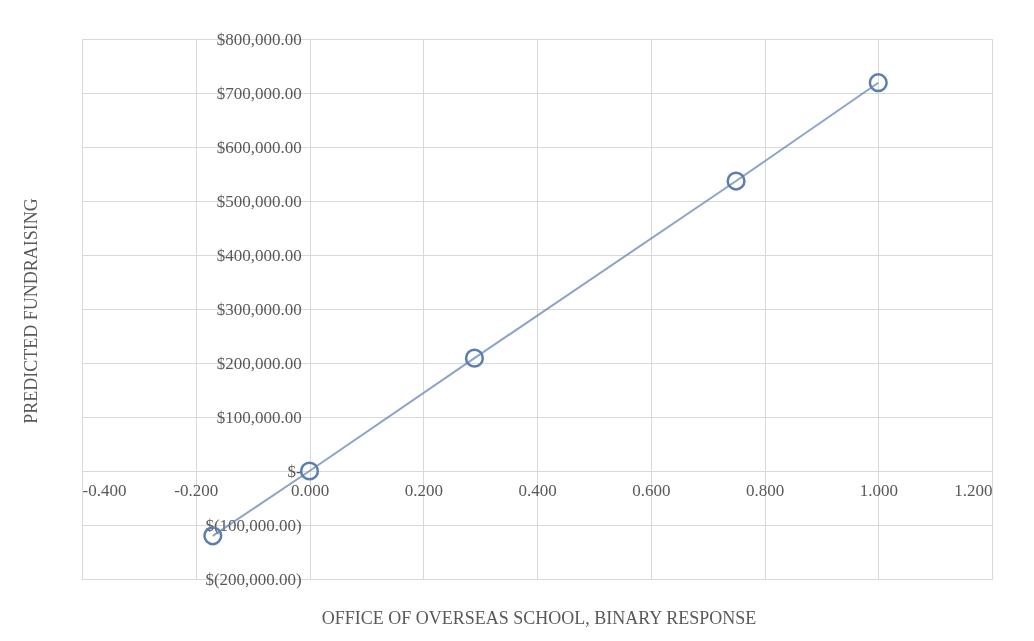 This screenshot has width=1034, height=641. What do you see at coordinates (765, 490) in the screenshot?
I see `x-tick-label: 0.800` at bounding box center [765, 490].